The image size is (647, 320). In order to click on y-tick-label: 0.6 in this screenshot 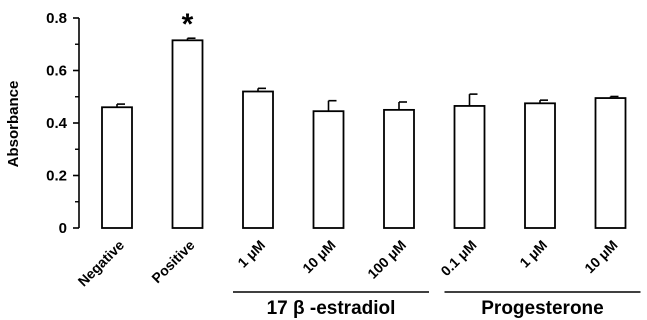, I will do `click(56, 71)`.